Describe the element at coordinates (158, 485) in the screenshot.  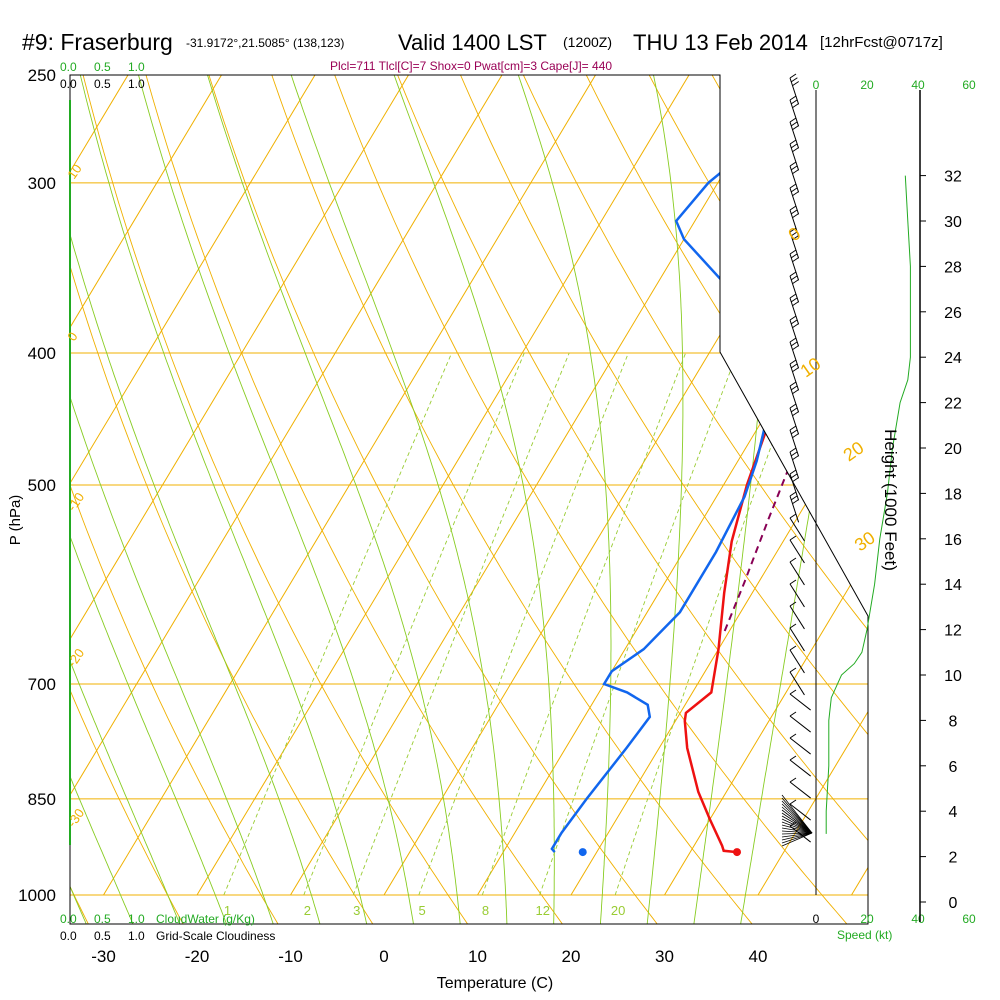
I see `isotherm--80` at that location.